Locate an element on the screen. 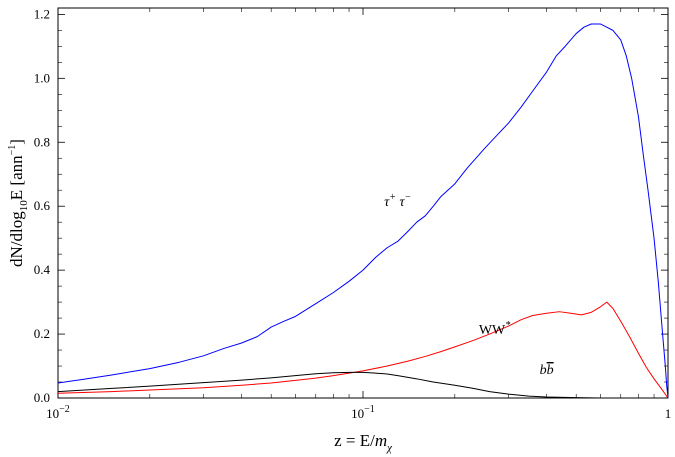  x-tick-labels: 10⁻² 10⁻¹ 1 is located at coordinates (358, 412).